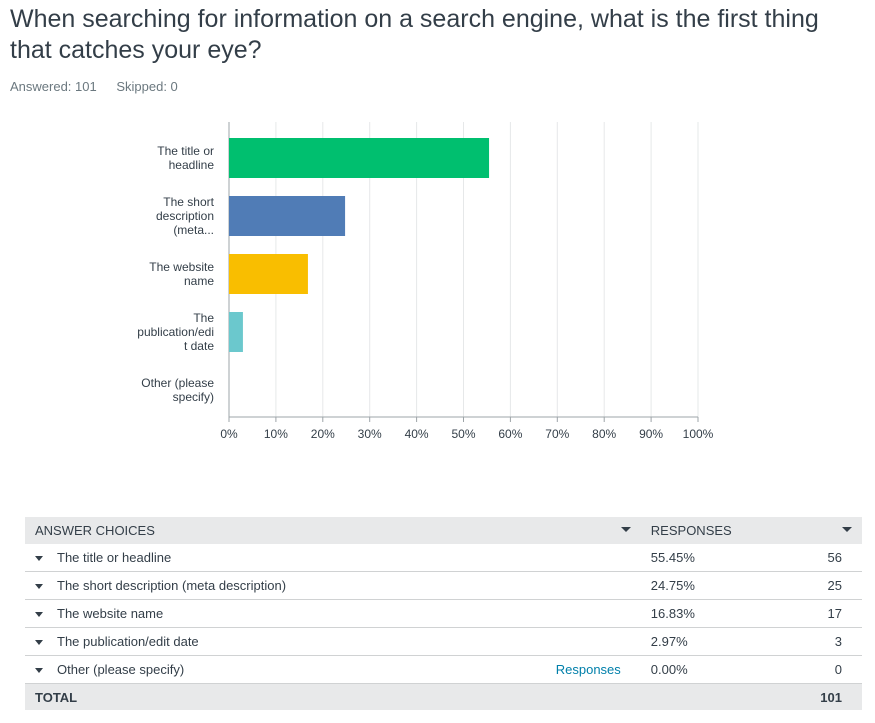 This screenshot has width=875, height=723. What do you see at coordinates (181, 274) in the screenshot?
I see `category-label: The website name` at bounding box center [181, 274].